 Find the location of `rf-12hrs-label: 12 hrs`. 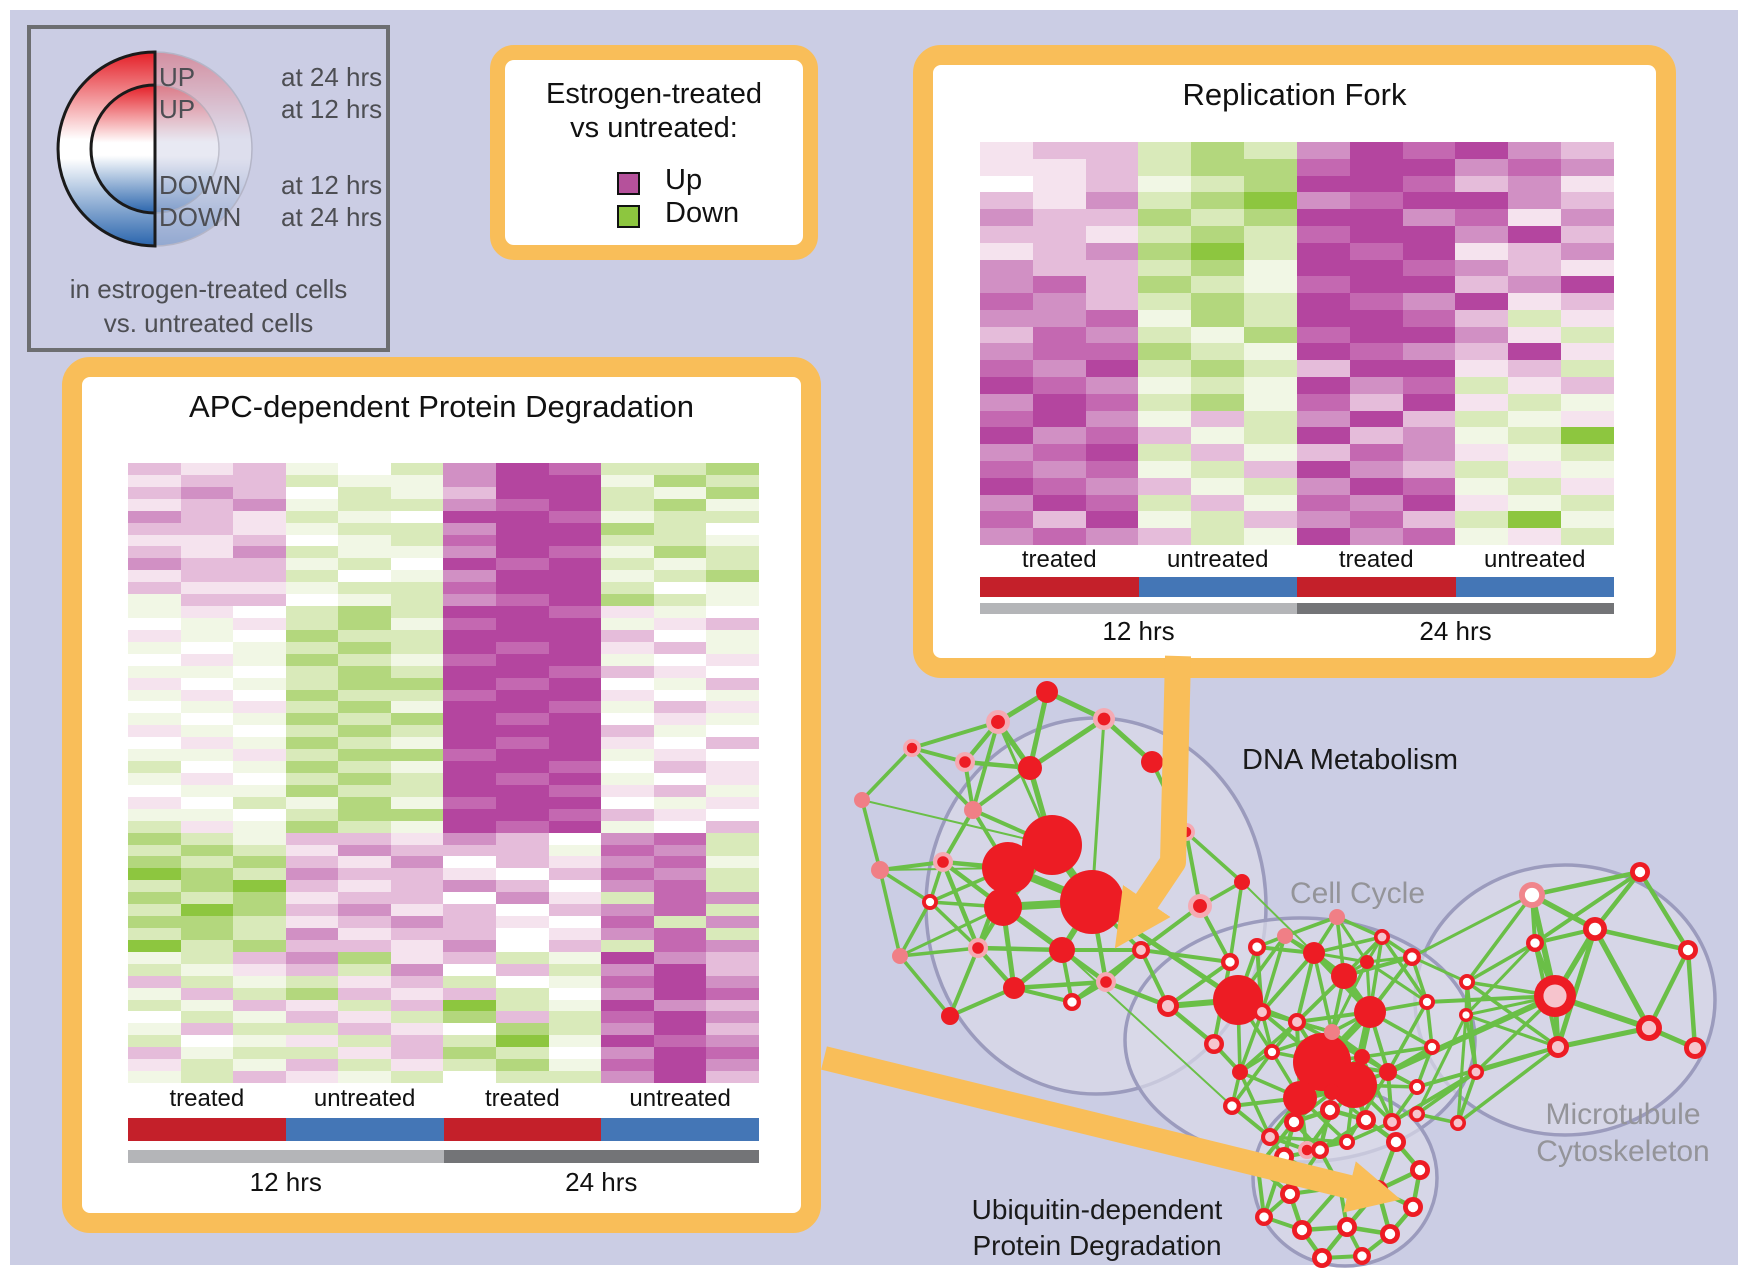

rf-12hrs-label: 12 hrs is located at coordinates (1138, 631).